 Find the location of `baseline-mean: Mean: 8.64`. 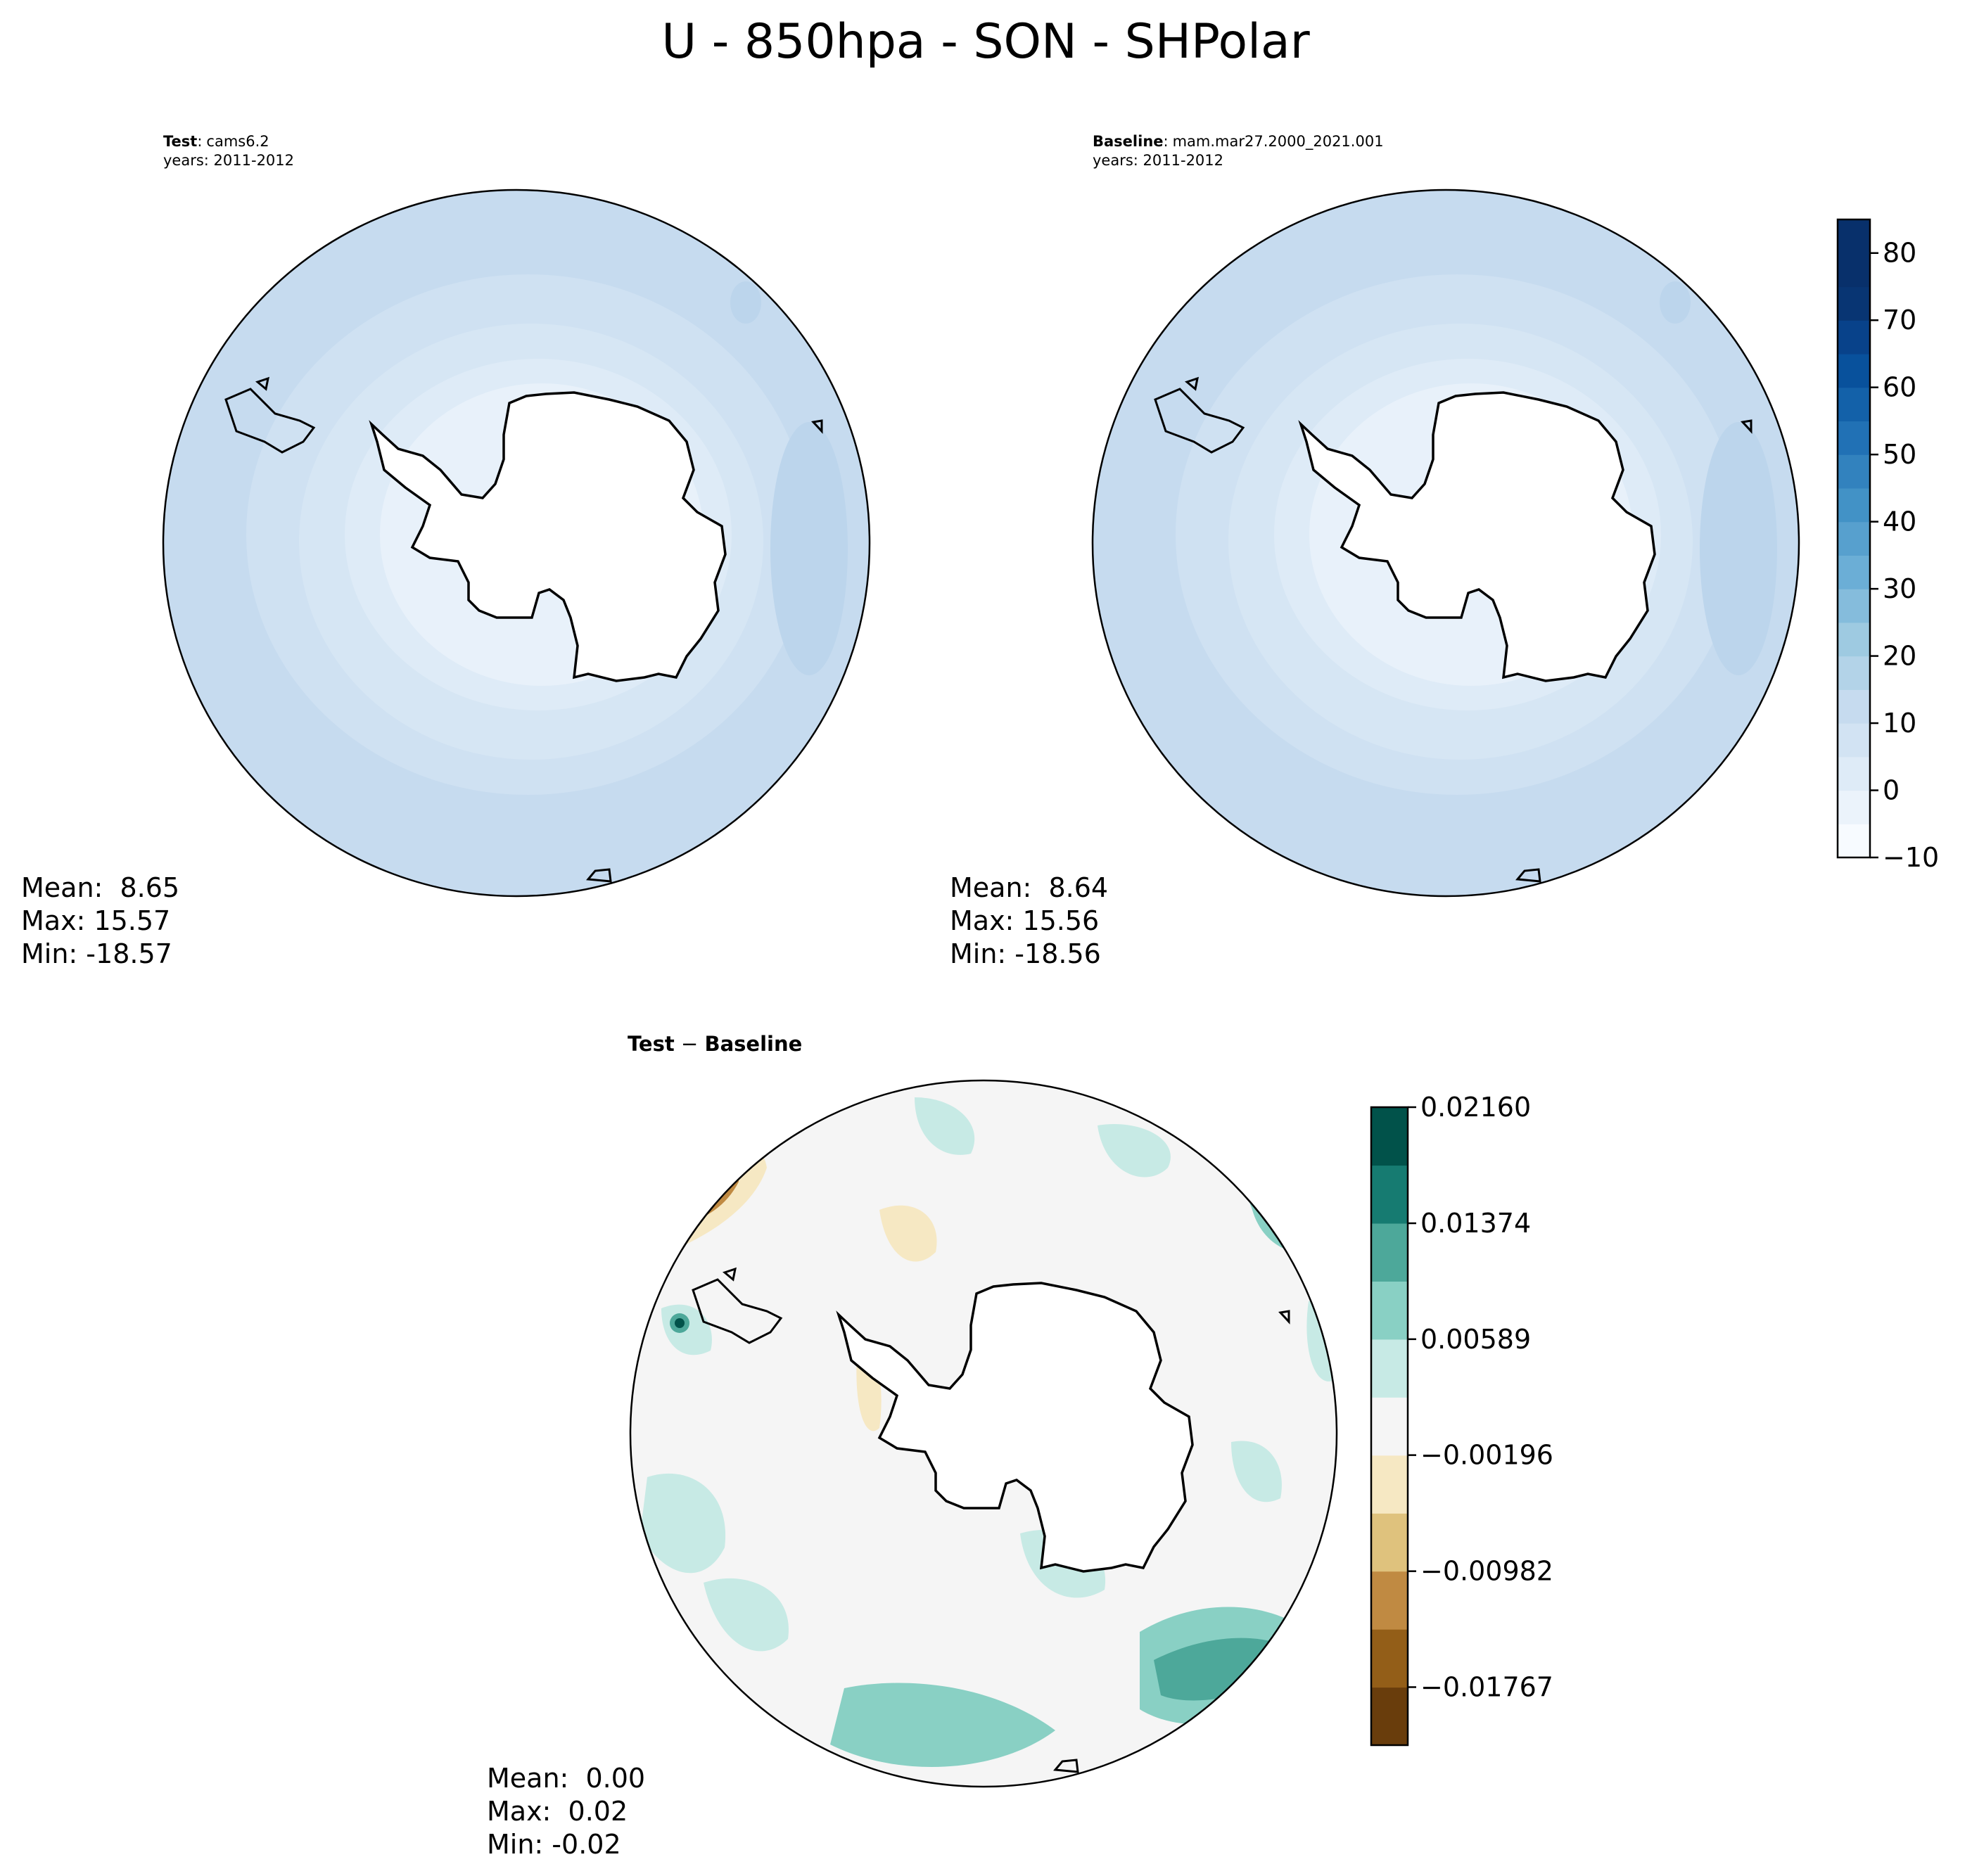

baseline-mean: Mean: 8.64 is located at coordinates (1029, 888).